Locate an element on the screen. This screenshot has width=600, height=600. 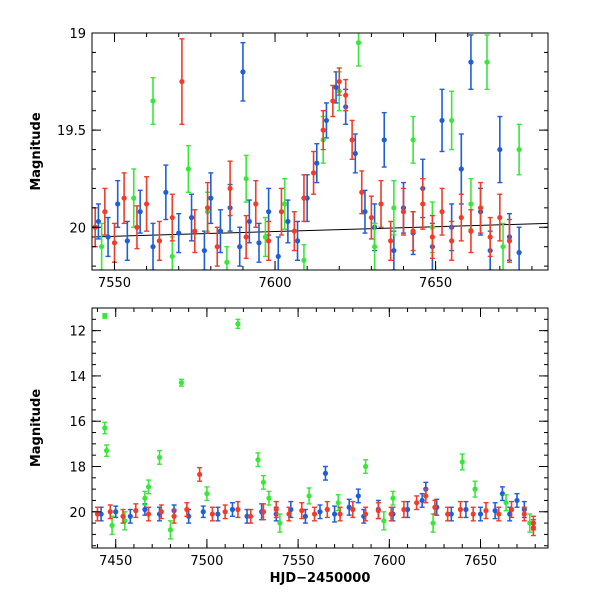
x-tick-label: 7650 is located at coordinates (480, 561).